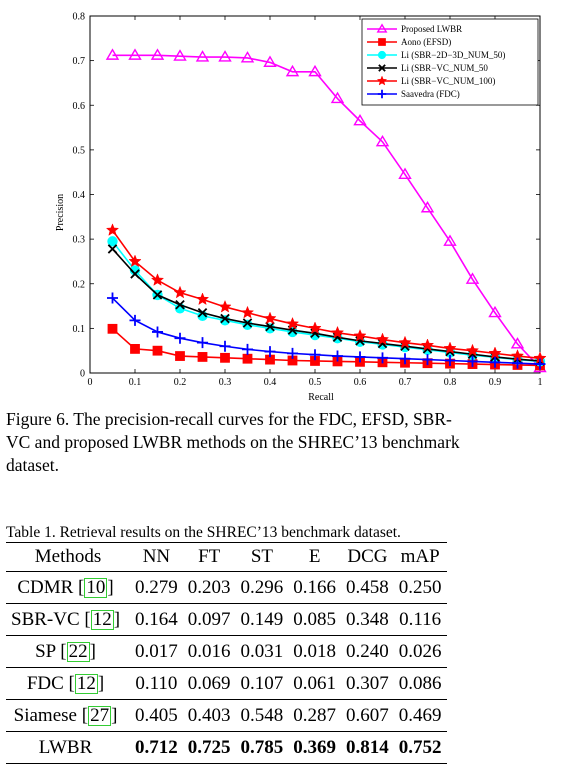 This screenshot has width=580, height=766. What do you see at coordinates (420, 619) in the screenshot?
I see `value-cell: 0.116` at bounding box center [420, 619].